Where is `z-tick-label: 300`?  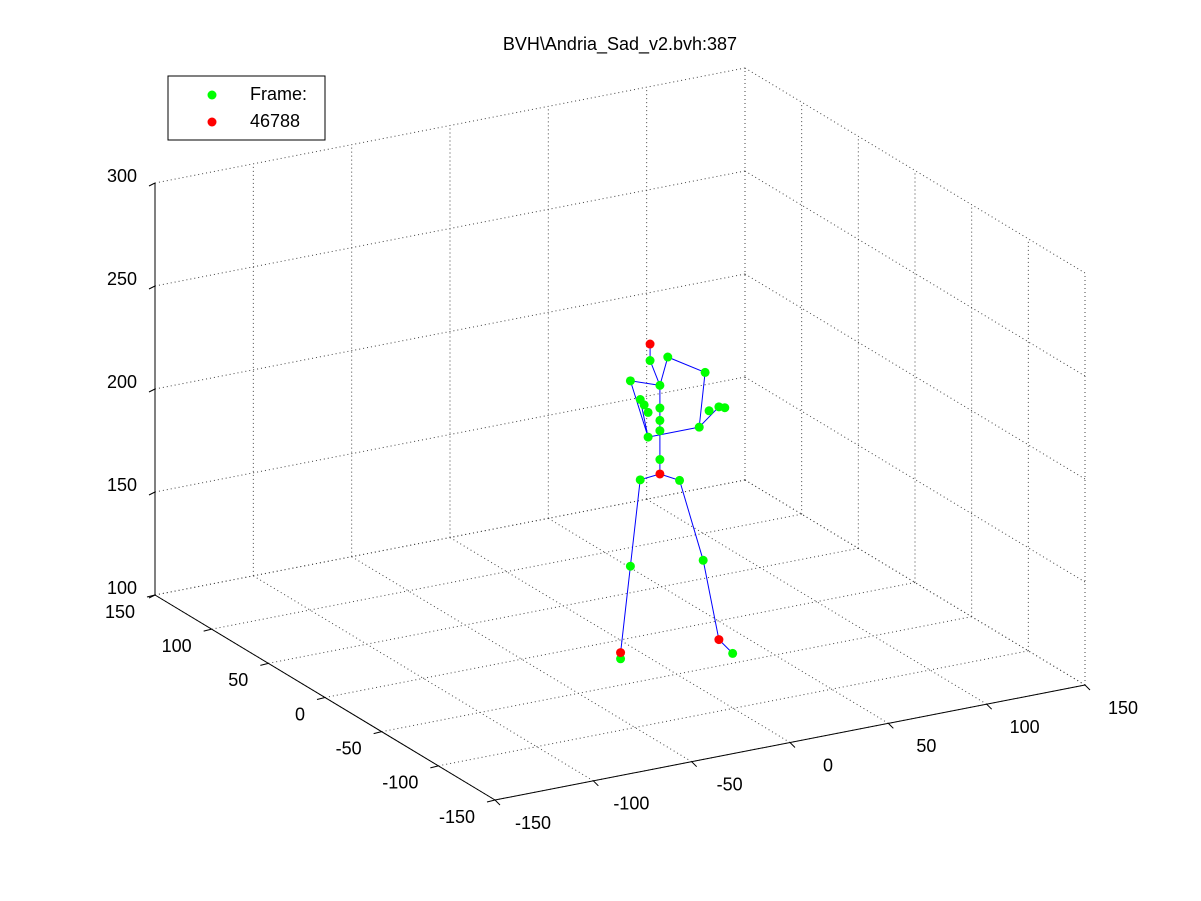 z-tick-label: 300 is located at coordinates (122, 176).